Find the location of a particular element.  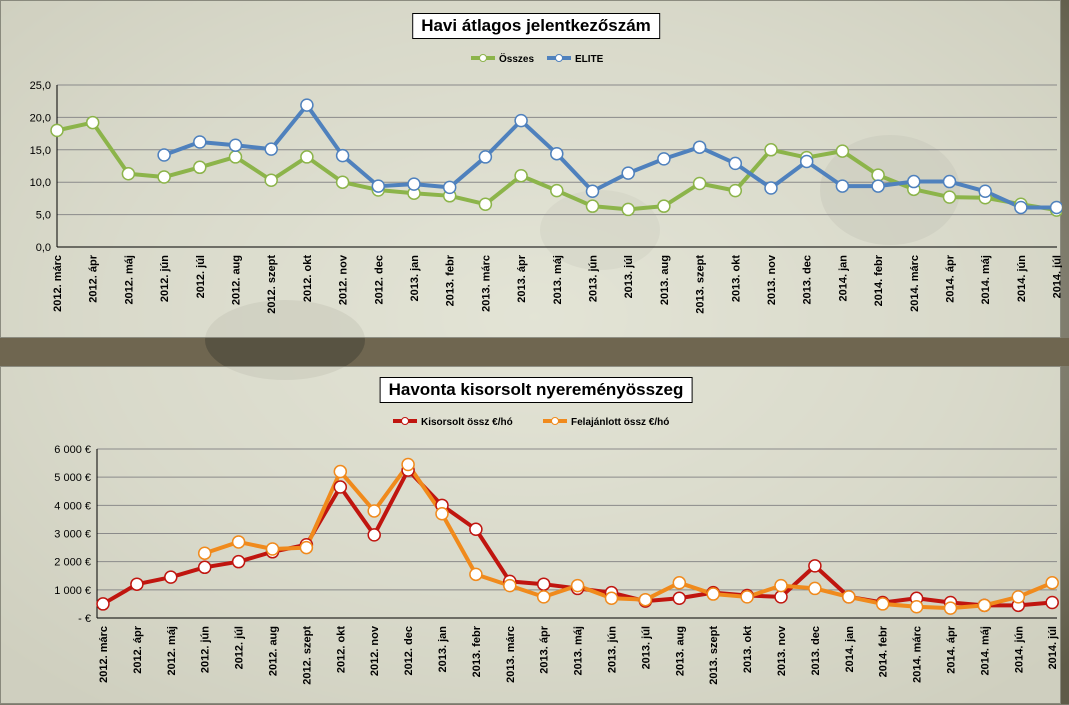

x-tick-label: 2012. márc is located at coordinates (58, 283).